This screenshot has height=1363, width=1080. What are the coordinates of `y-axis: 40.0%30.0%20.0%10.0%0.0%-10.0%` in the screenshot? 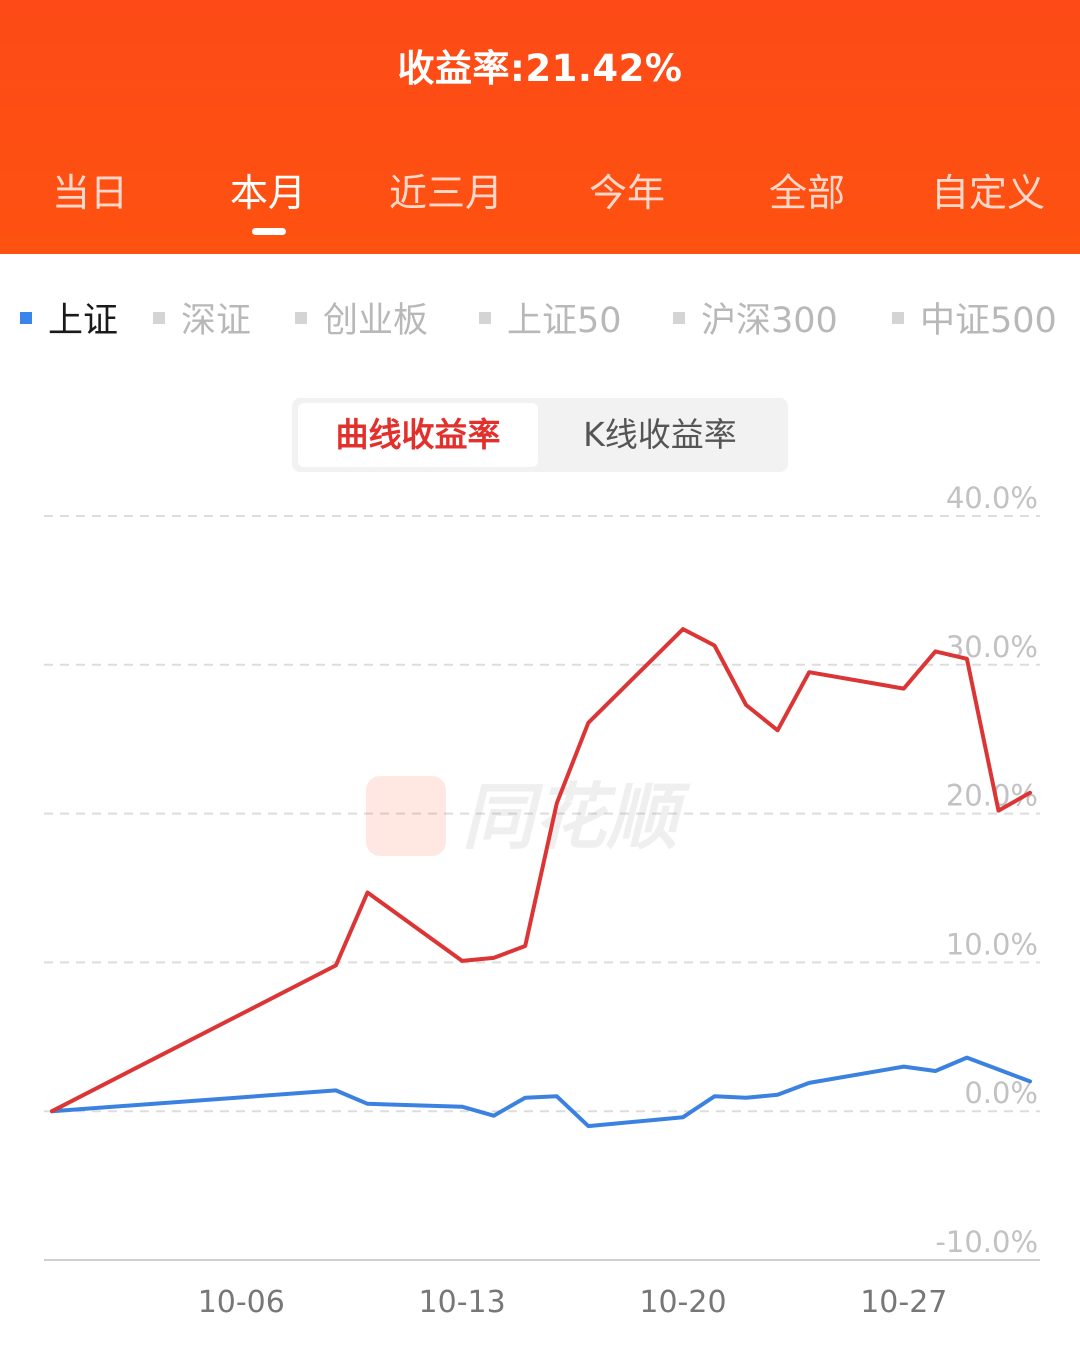 It's located at (986, 870).